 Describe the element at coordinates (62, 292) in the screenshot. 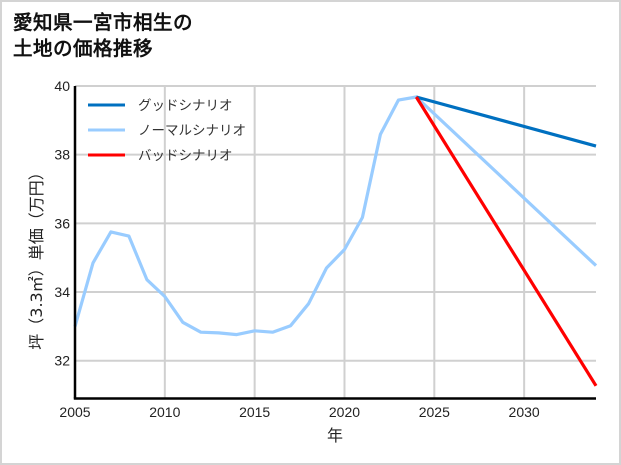

I see `y-tick-label: 34` at that location.